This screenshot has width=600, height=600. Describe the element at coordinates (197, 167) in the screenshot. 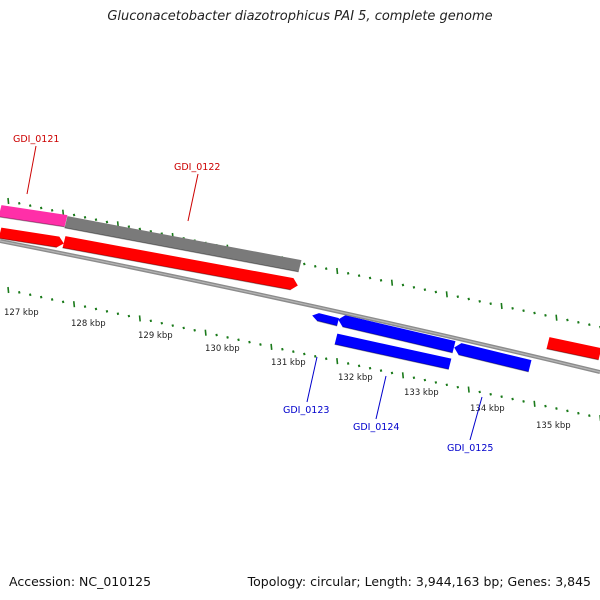

I see `gene-label: GDI_0122` at that location.